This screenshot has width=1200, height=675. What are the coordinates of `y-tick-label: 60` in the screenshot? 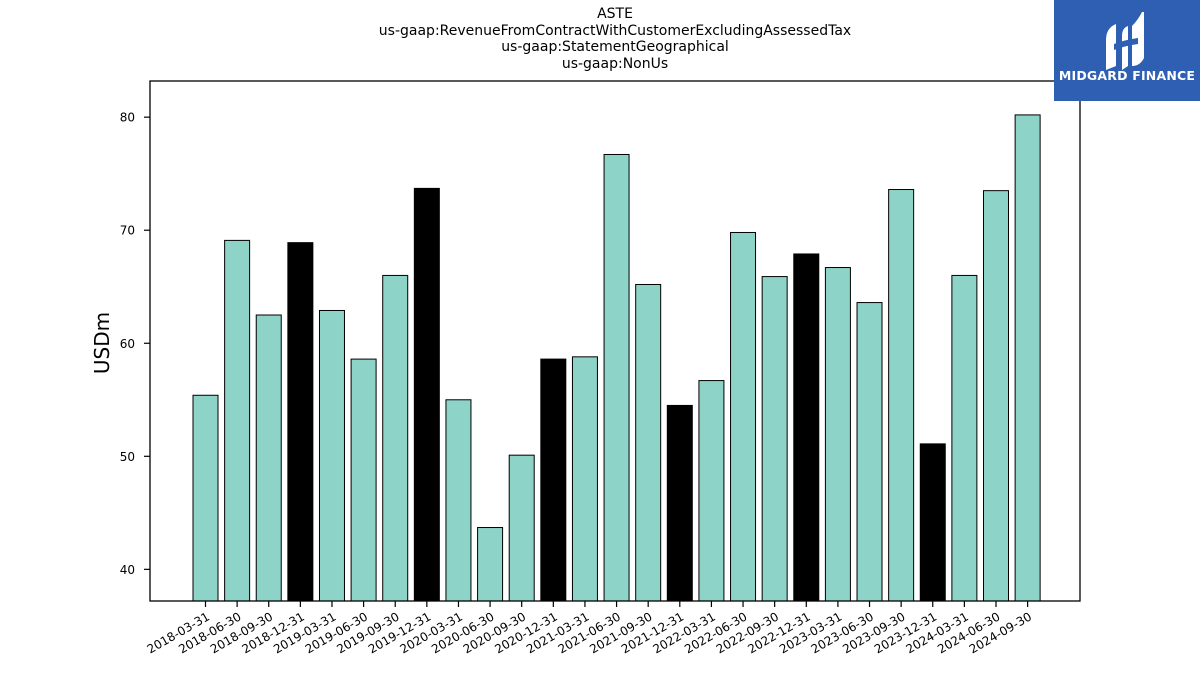 It's located at (127, 344).